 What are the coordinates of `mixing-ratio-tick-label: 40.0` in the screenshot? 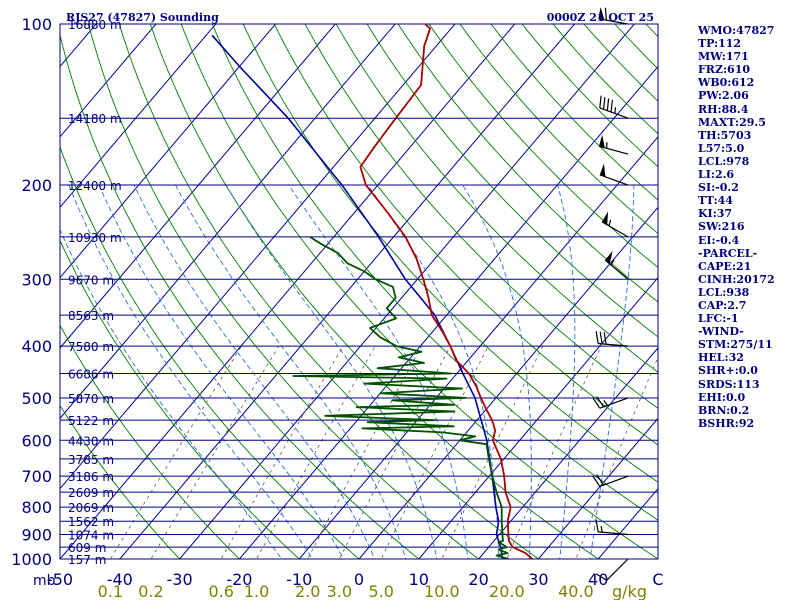 It's located at (576, 591).